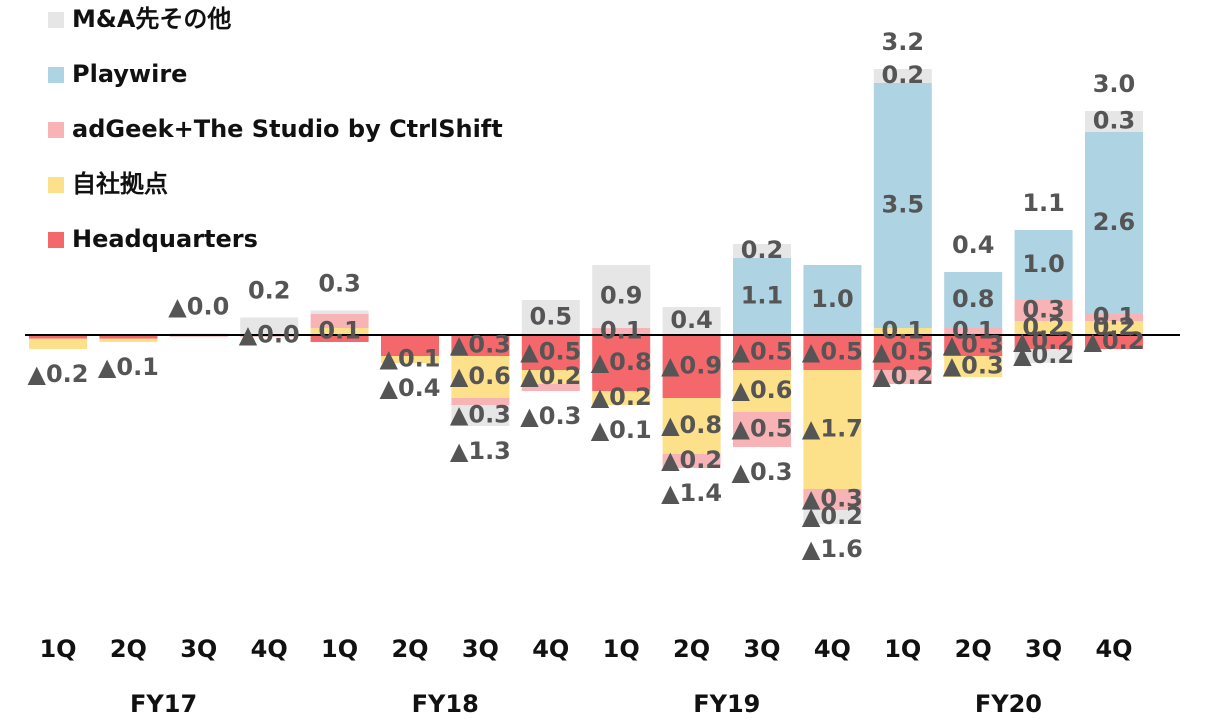 The height and width of the screenshot is (719, 1213). What do you see at coordinates (120, 184) in the screenshot?
I see `legend-label: 自社拠点` at bounding box center [120, 184].